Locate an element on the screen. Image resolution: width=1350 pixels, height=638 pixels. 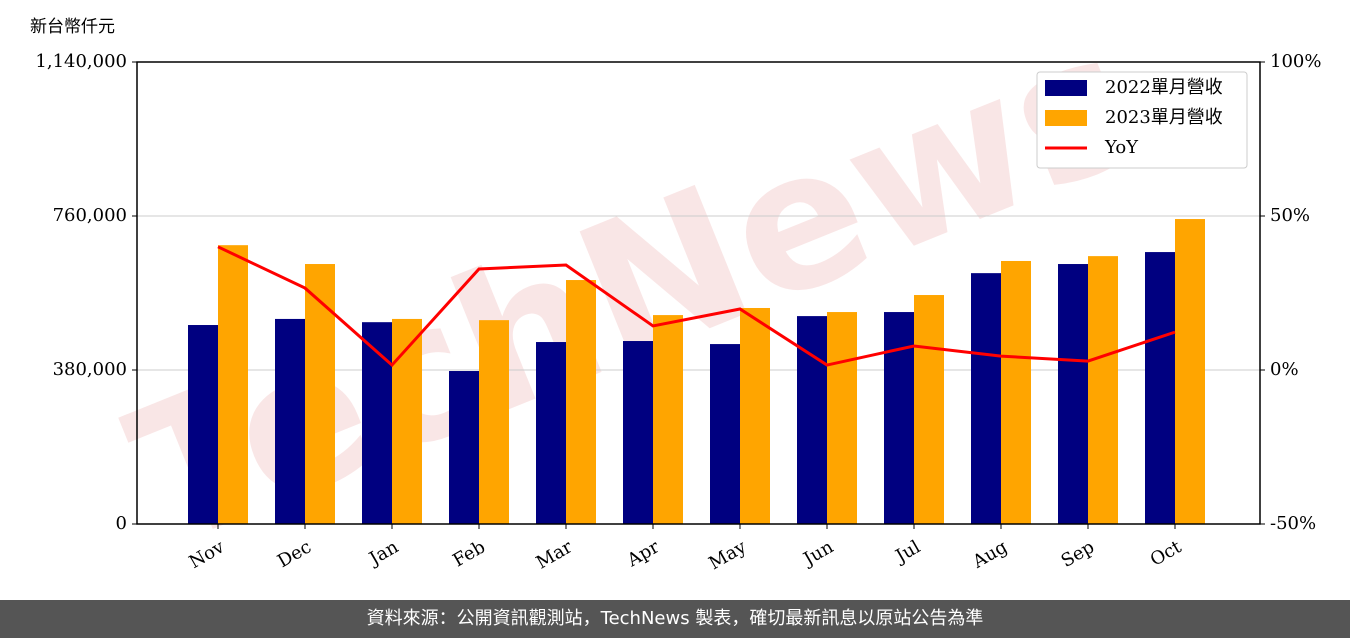
y-tick-label: 1,140,000 is located at coordinates (81, 61).